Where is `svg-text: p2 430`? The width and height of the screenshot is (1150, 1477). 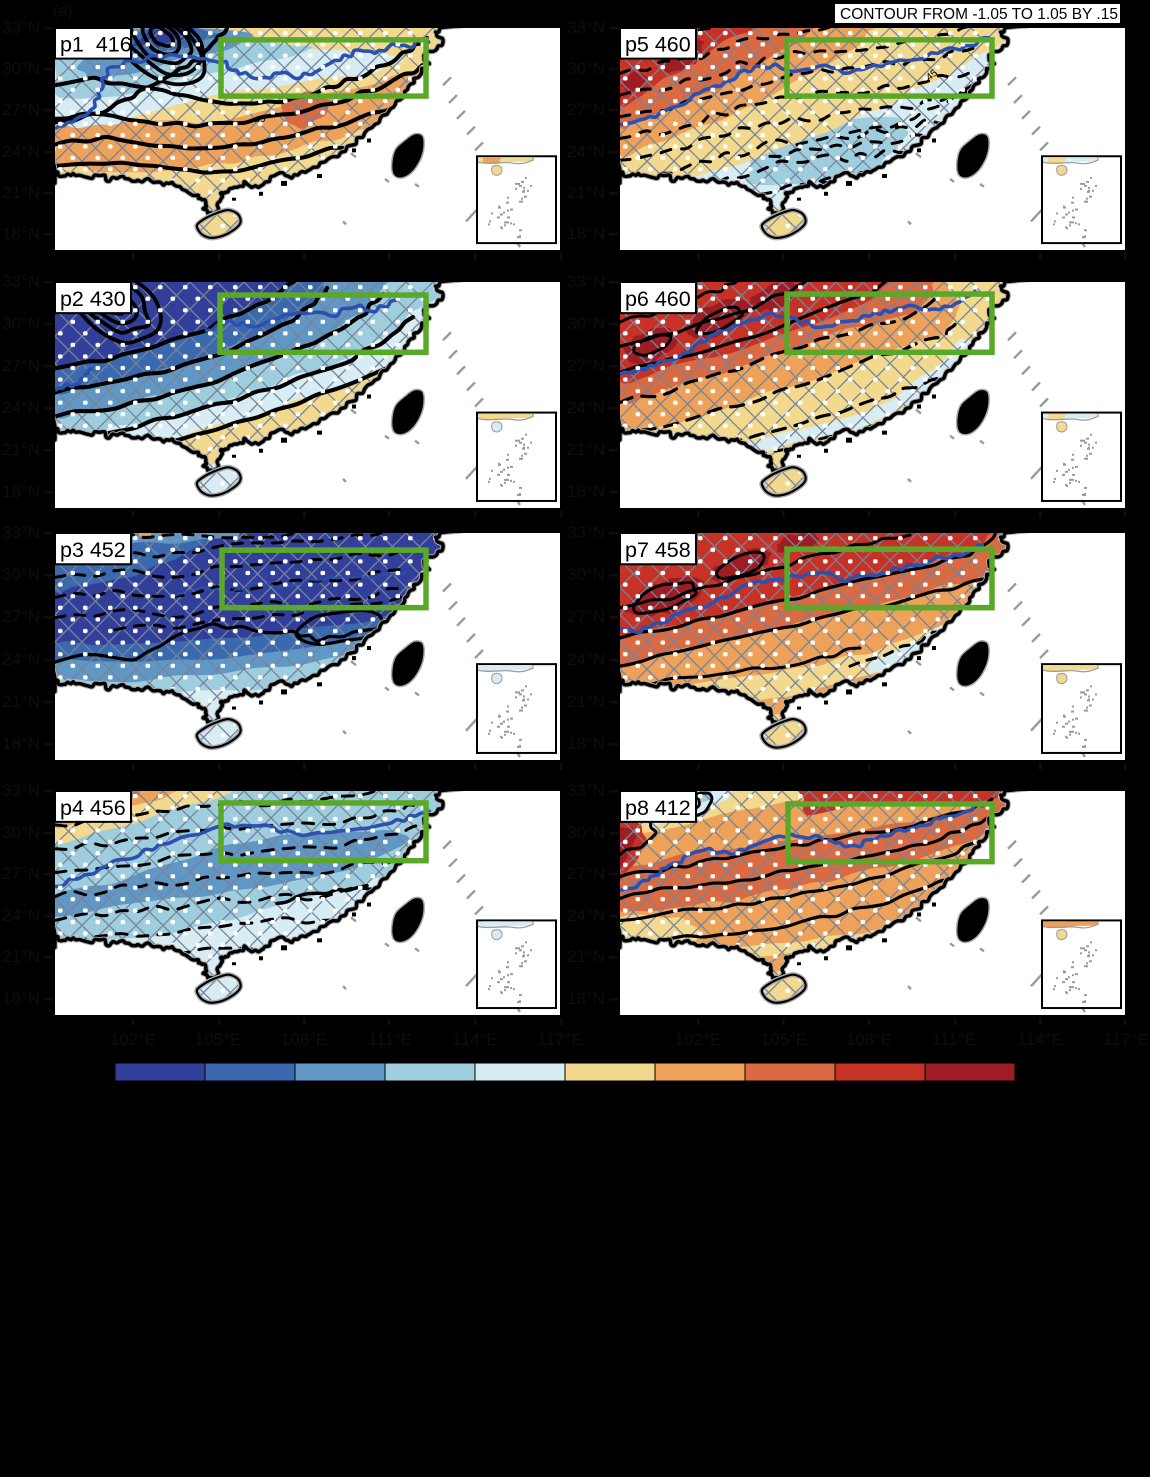
svg-text: p2 430 is located at coordinates (93, 299).